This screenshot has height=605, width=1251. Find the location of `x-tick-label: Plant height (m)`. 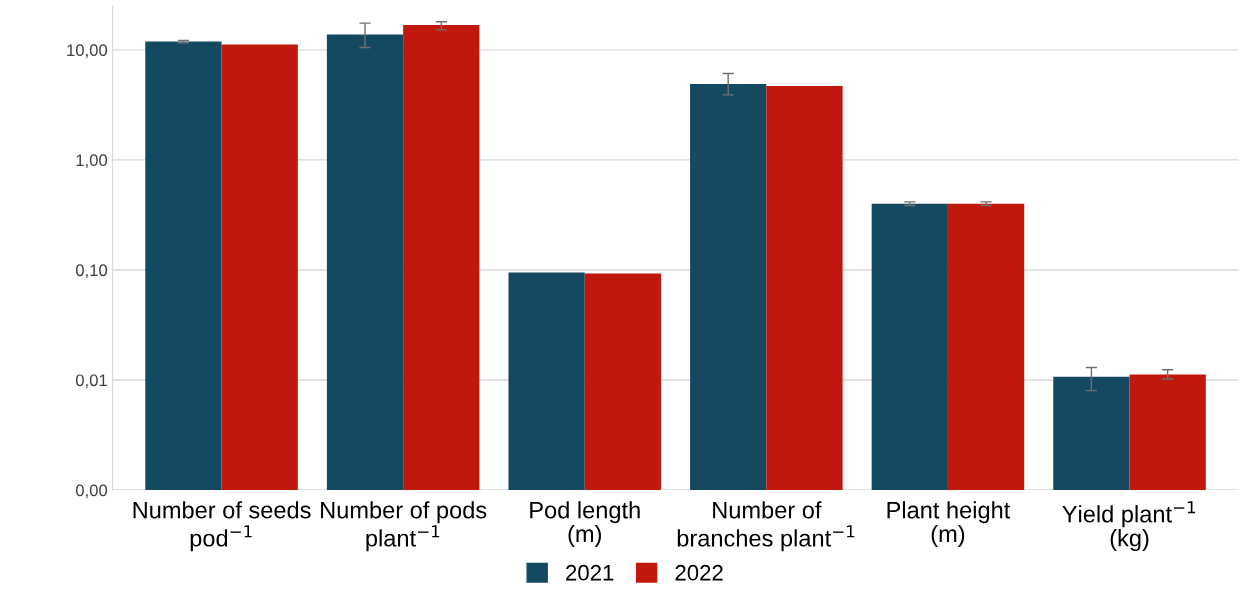

x-tick-label: Plant height (m) is located at coordinates (949, 524).